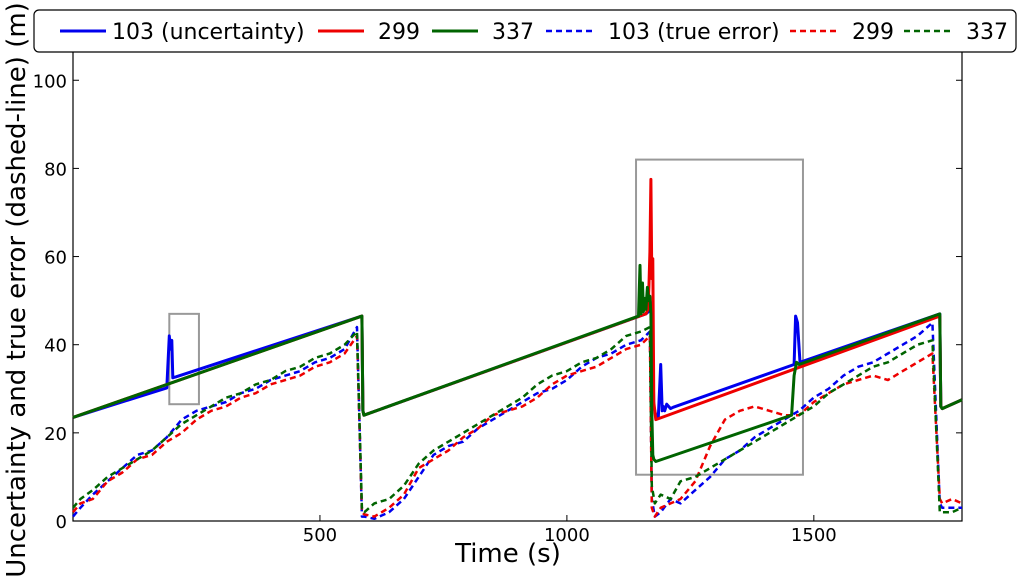  I want to click on legend-label-2: 299, so click(399, 32).